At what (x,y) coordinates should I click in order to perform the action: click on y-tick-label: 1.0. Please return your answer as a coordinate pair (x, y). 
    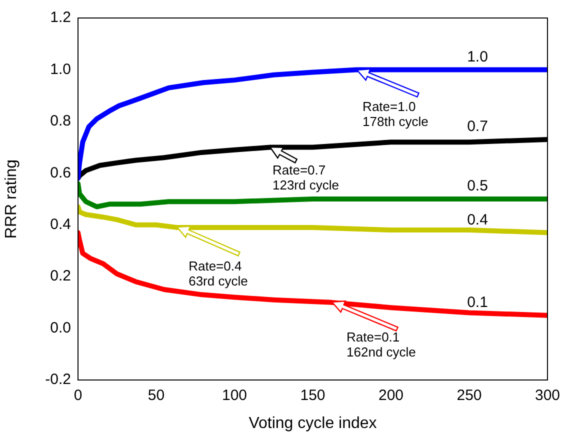
    Looking at the image, I should click on (60, 69).